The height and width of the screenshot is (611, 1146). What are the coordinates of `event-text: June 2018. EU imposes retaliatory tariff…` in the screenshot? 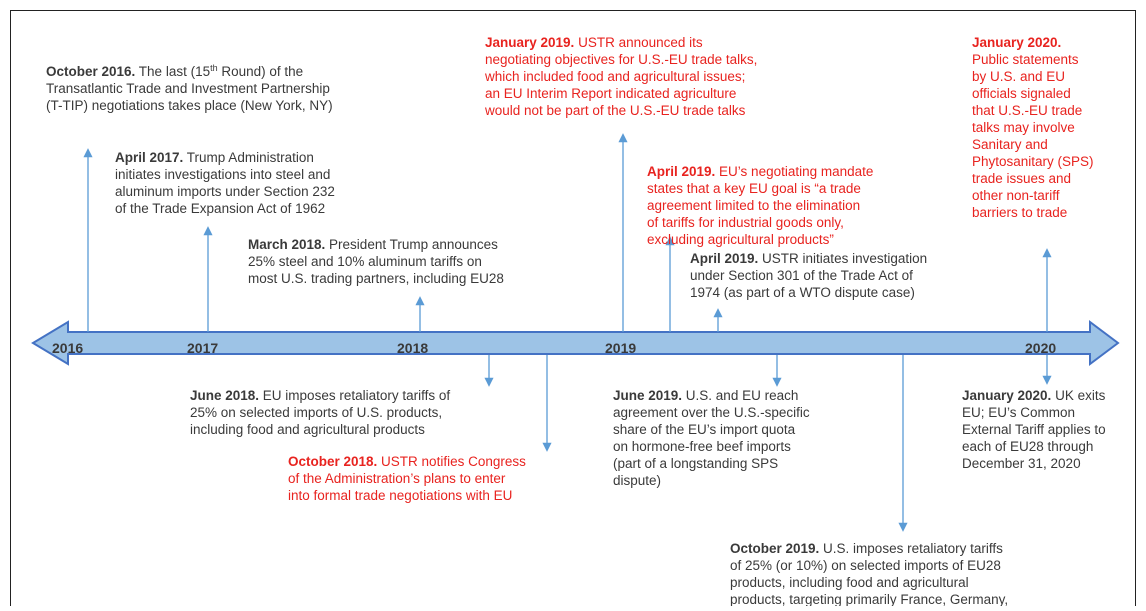 It's located at (320, 412).